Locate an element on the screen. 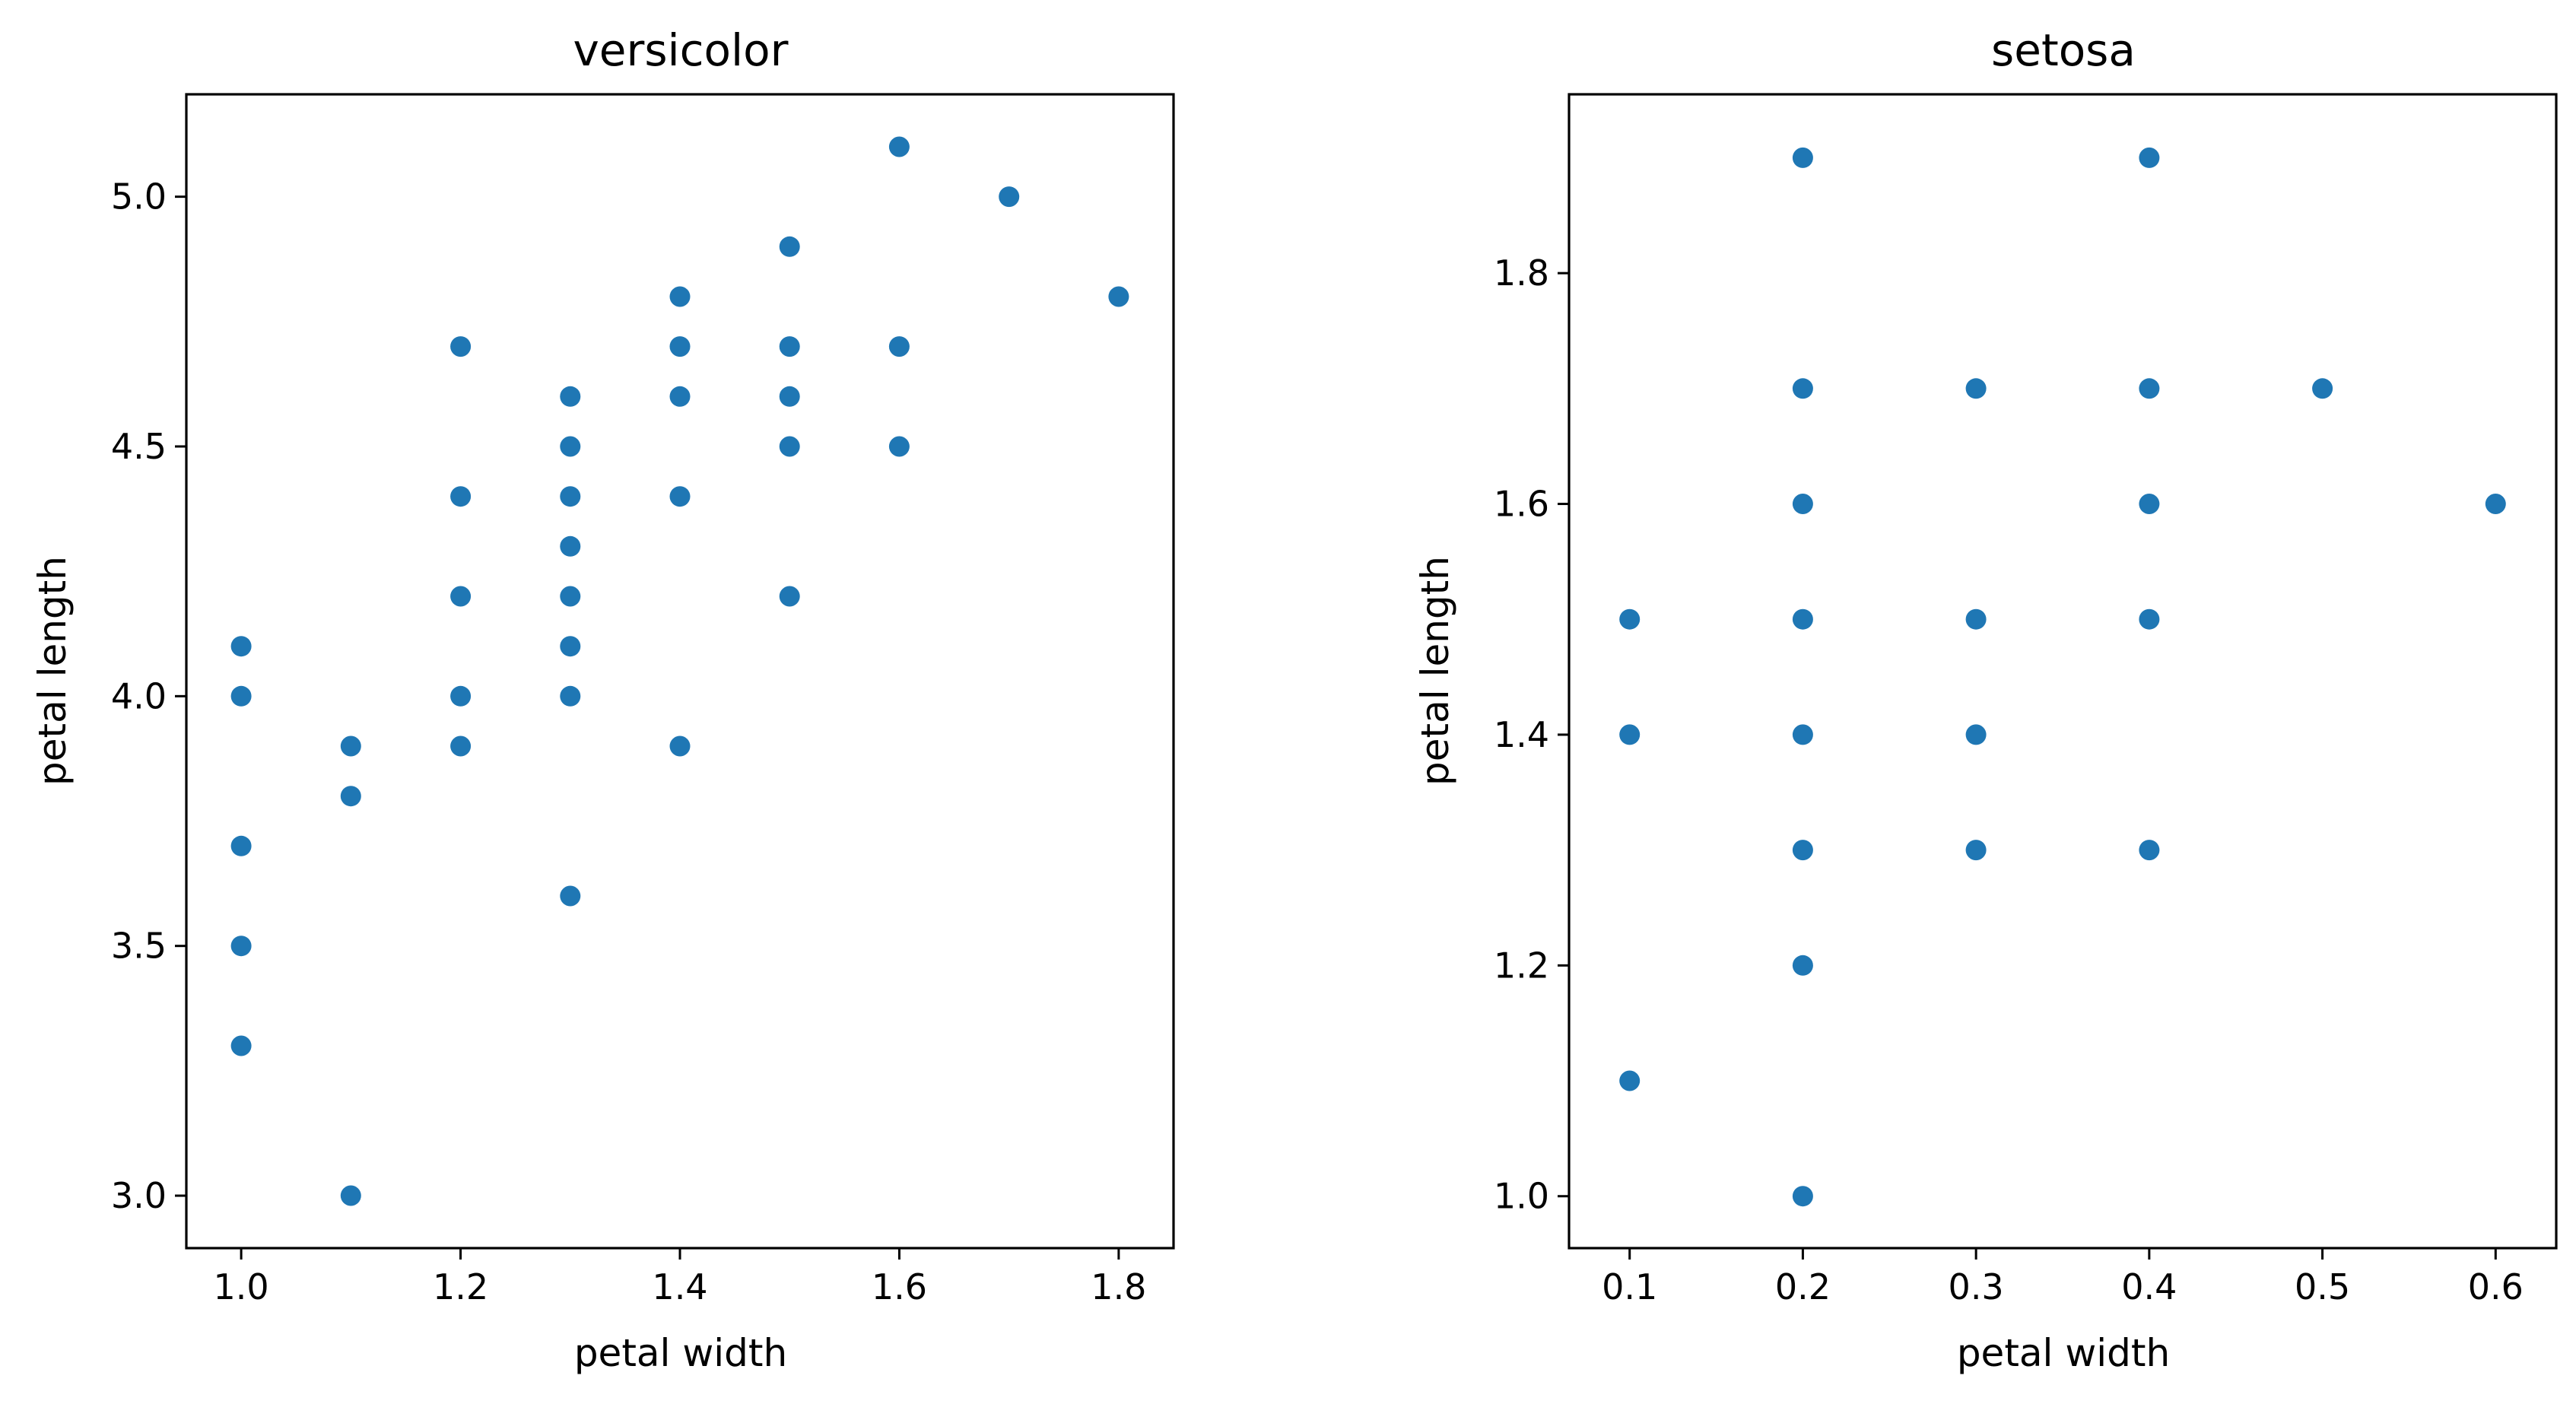  setosa-x-axis-label: petal width is located at coordinates (2063, 1353).